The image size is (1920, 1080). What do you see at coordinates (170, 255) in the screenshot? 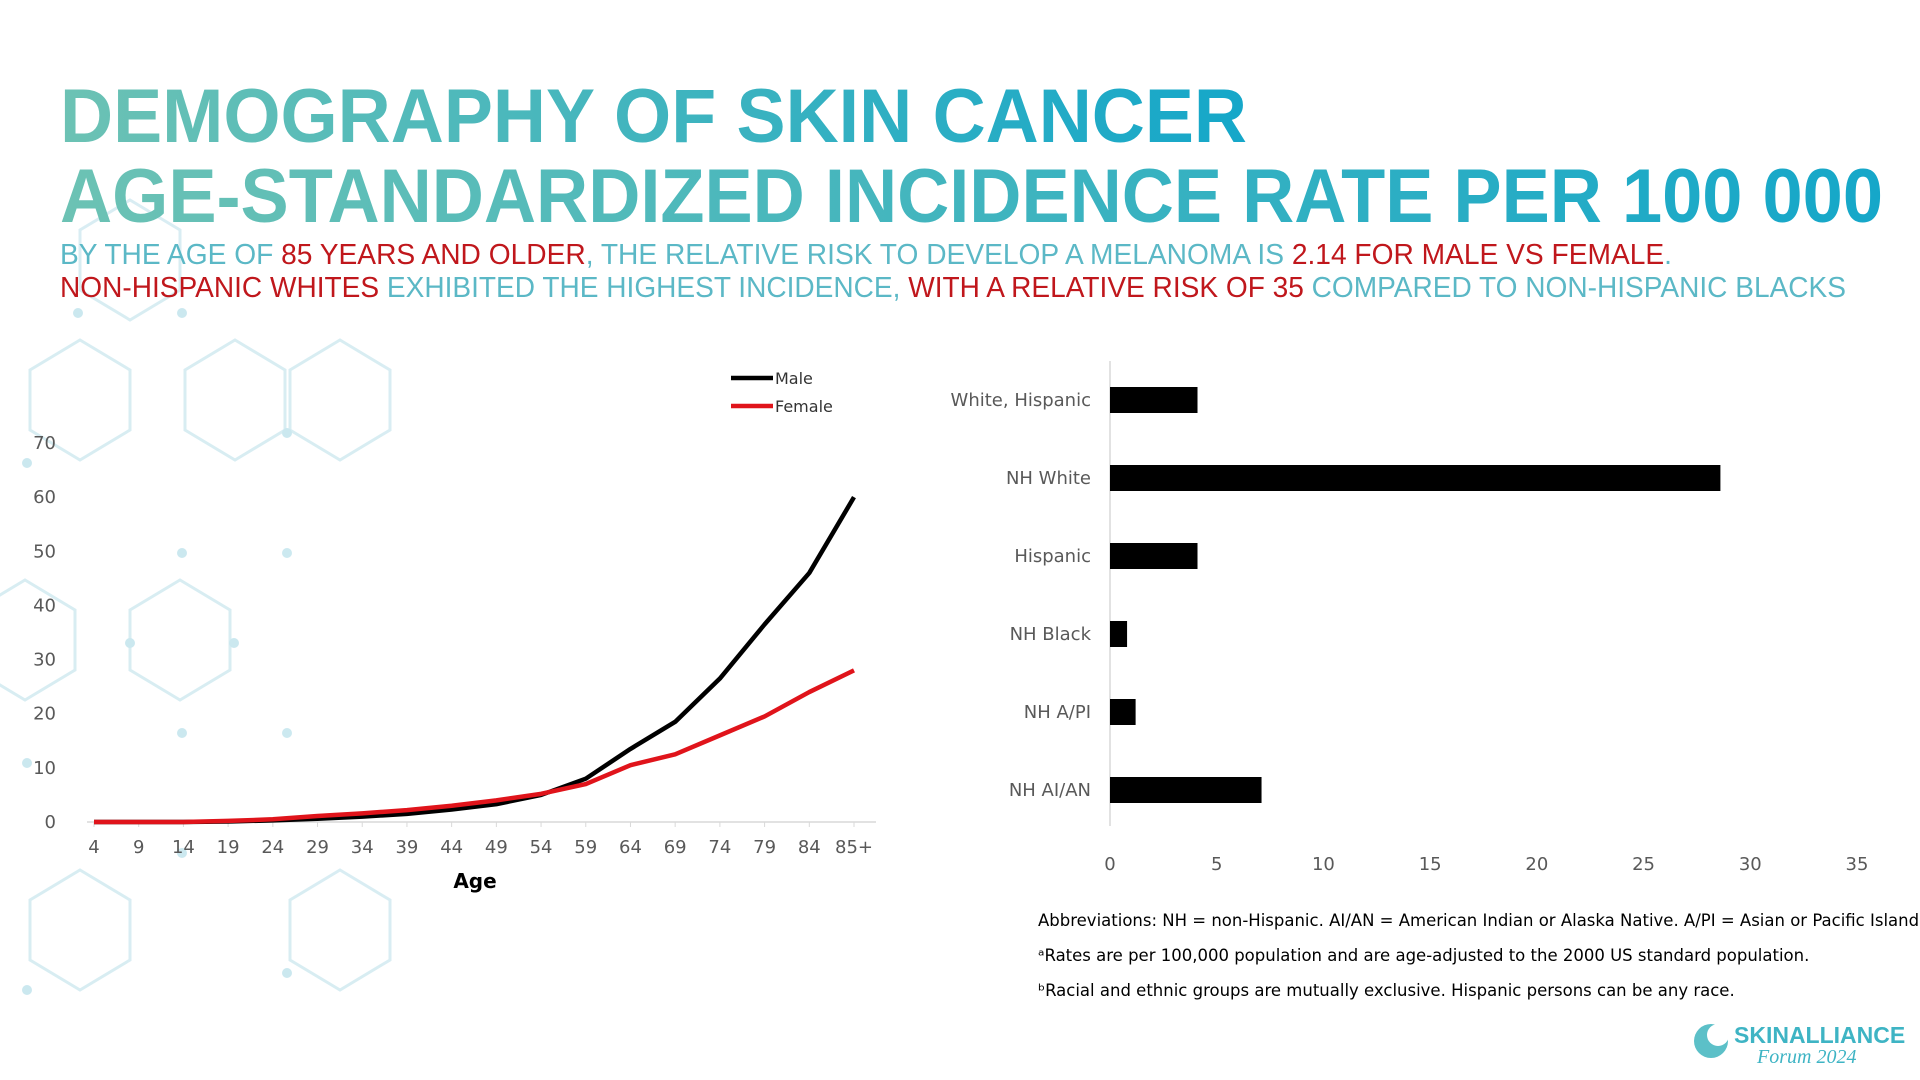
I see `subtitle-segment: BY THE AGE OF` at bounding box center [170, 255].